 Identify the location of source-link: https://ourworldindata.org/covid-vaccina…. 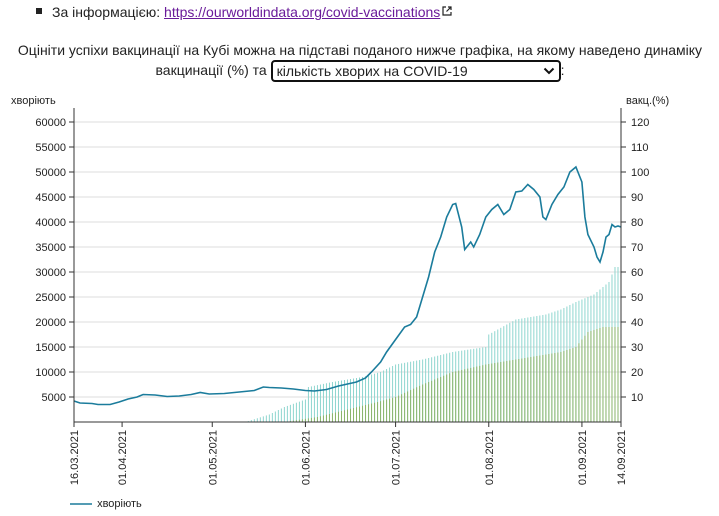
(302, 12).